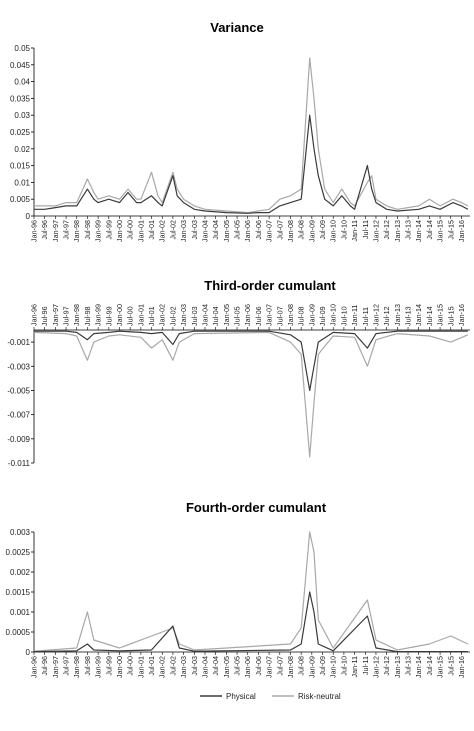  What do you see at coordinates (183, 315) in the screenshot?
I see `third-order-cumulant-x-tick-label: Jan-03` at bounding box center [183, 315].